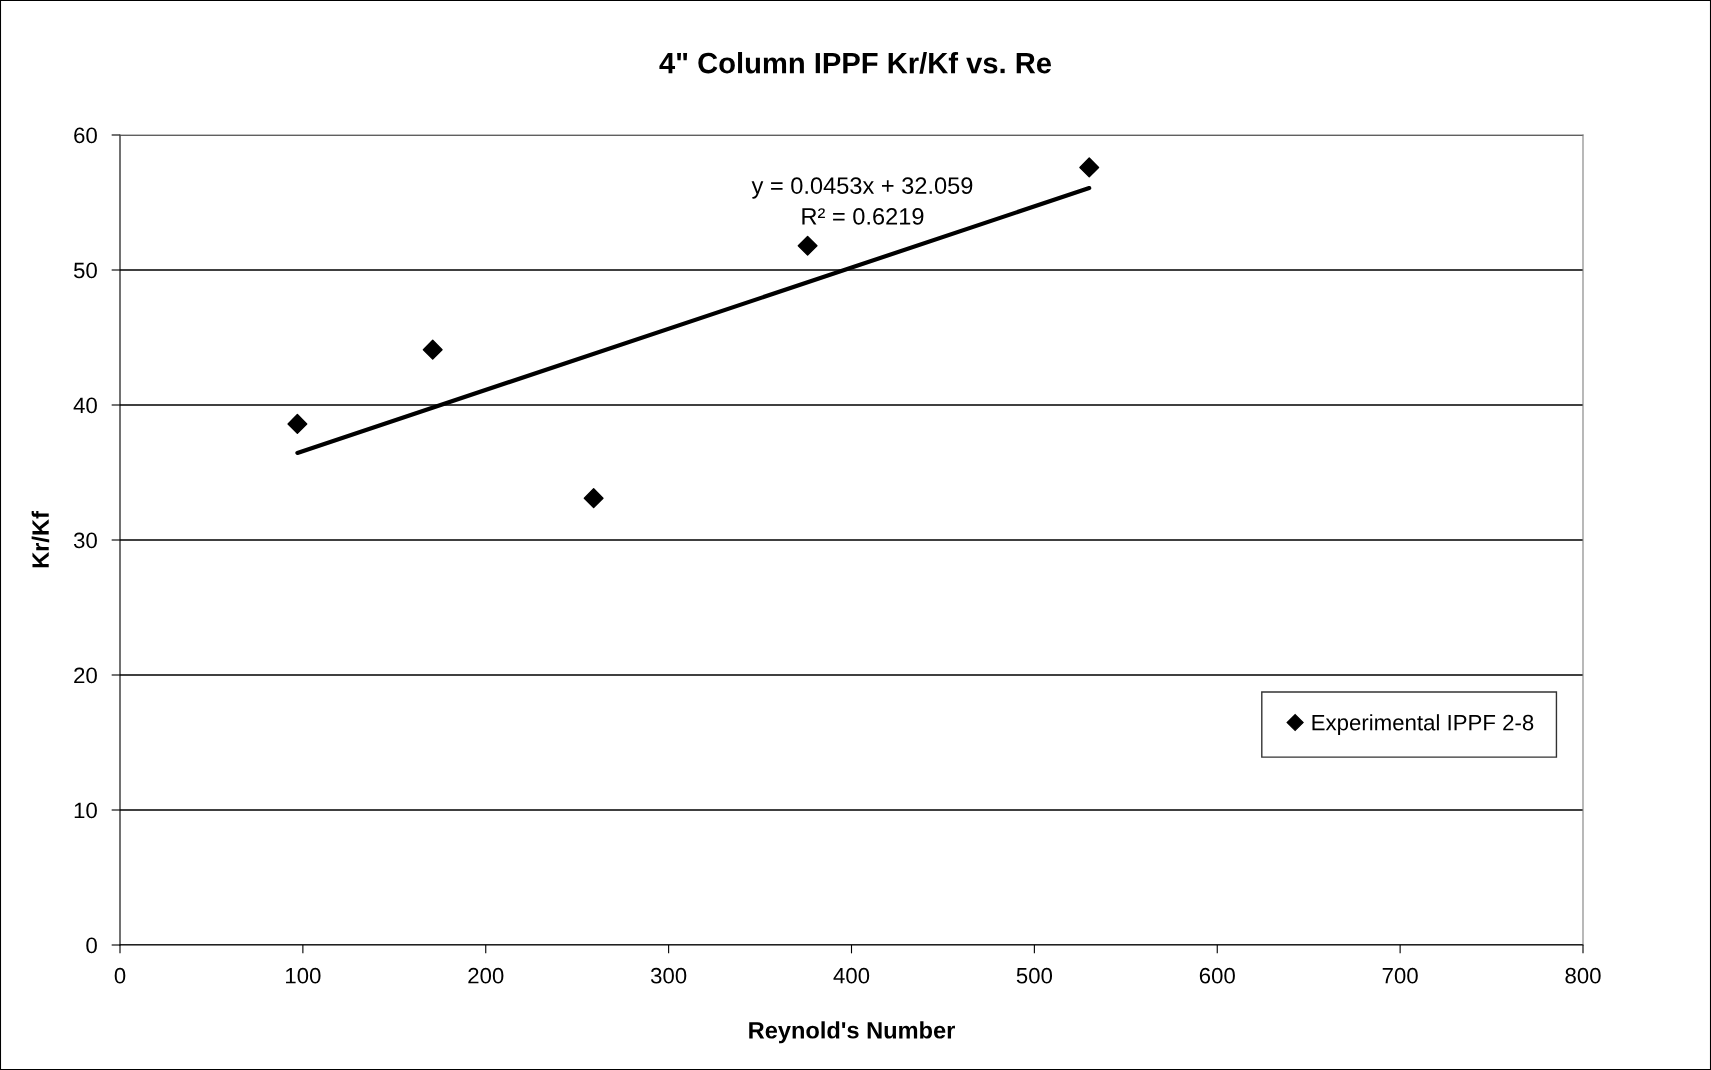  What do you see at coordinates (1583, 975) in the screenshot?
I see `x-tick-label: 800` at bounding box center [1583, 975].